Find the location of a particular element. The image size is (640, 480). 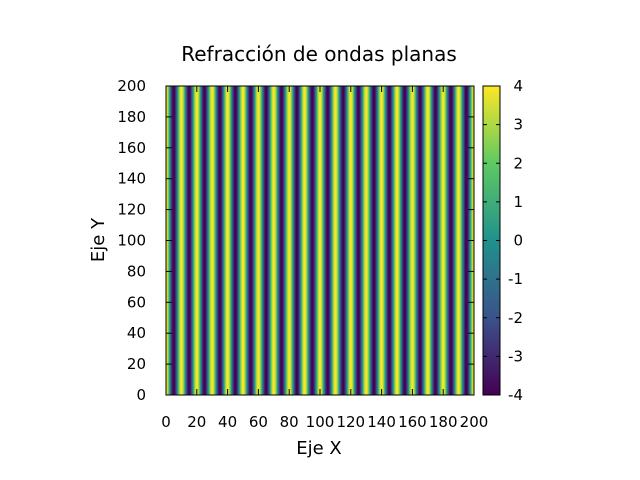

x-tick-label: 180 is located at coordinates (443, 422).